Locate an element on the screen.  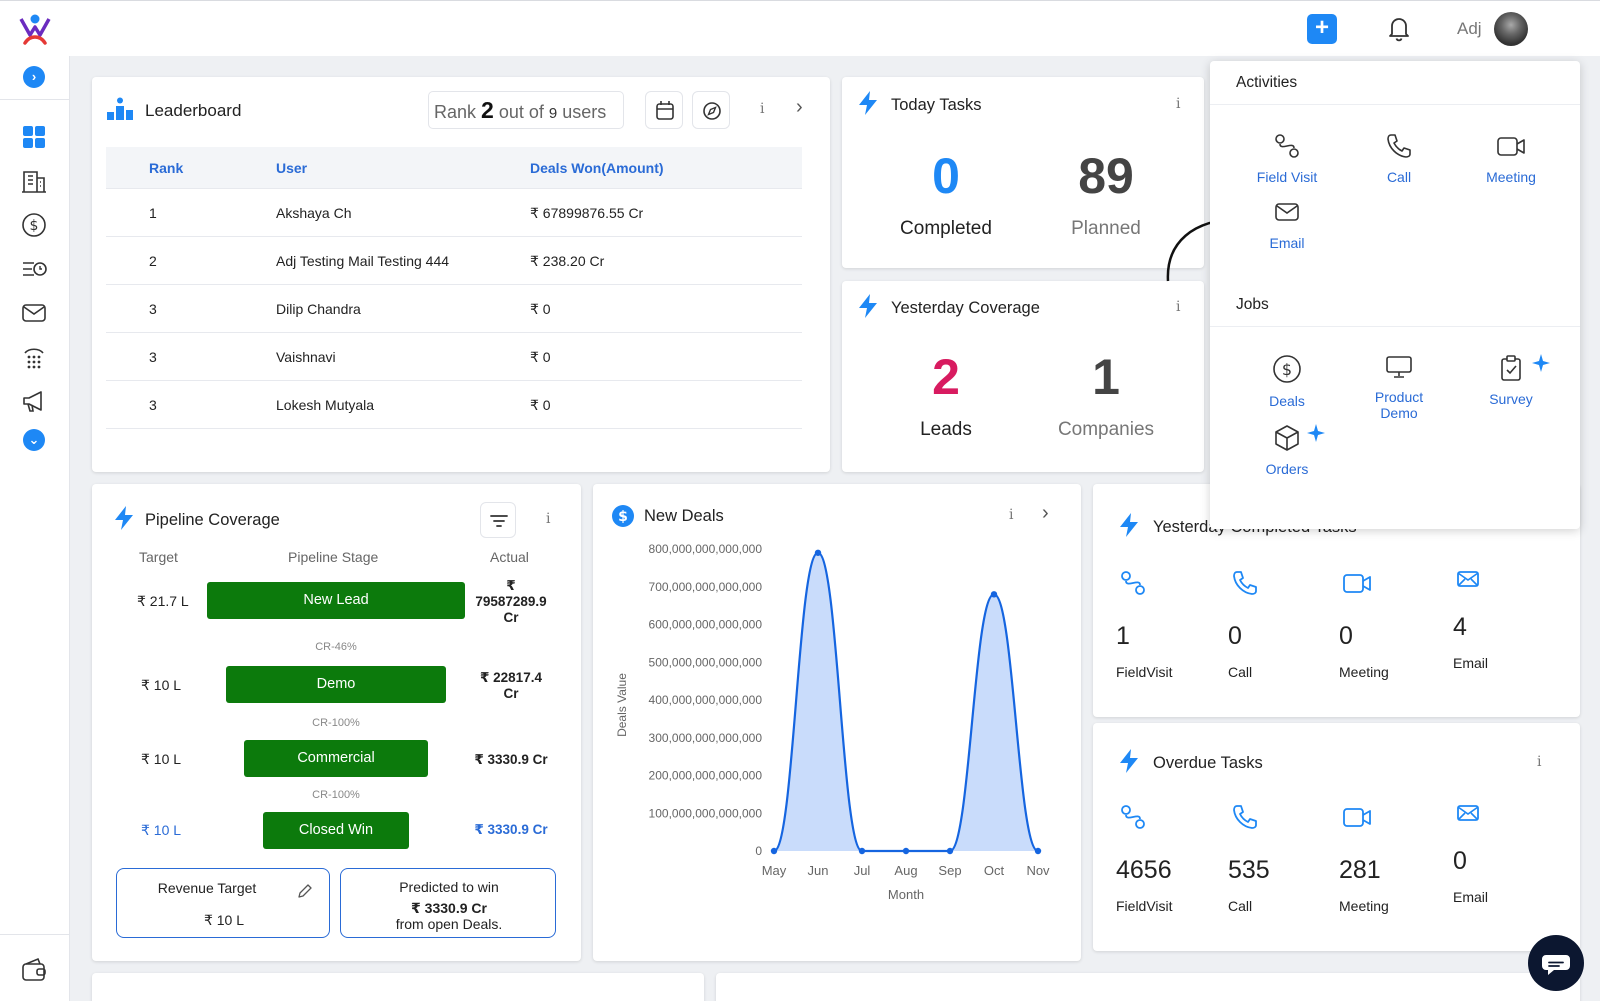
activity-email: Email is located at coordinates (1287, 224).